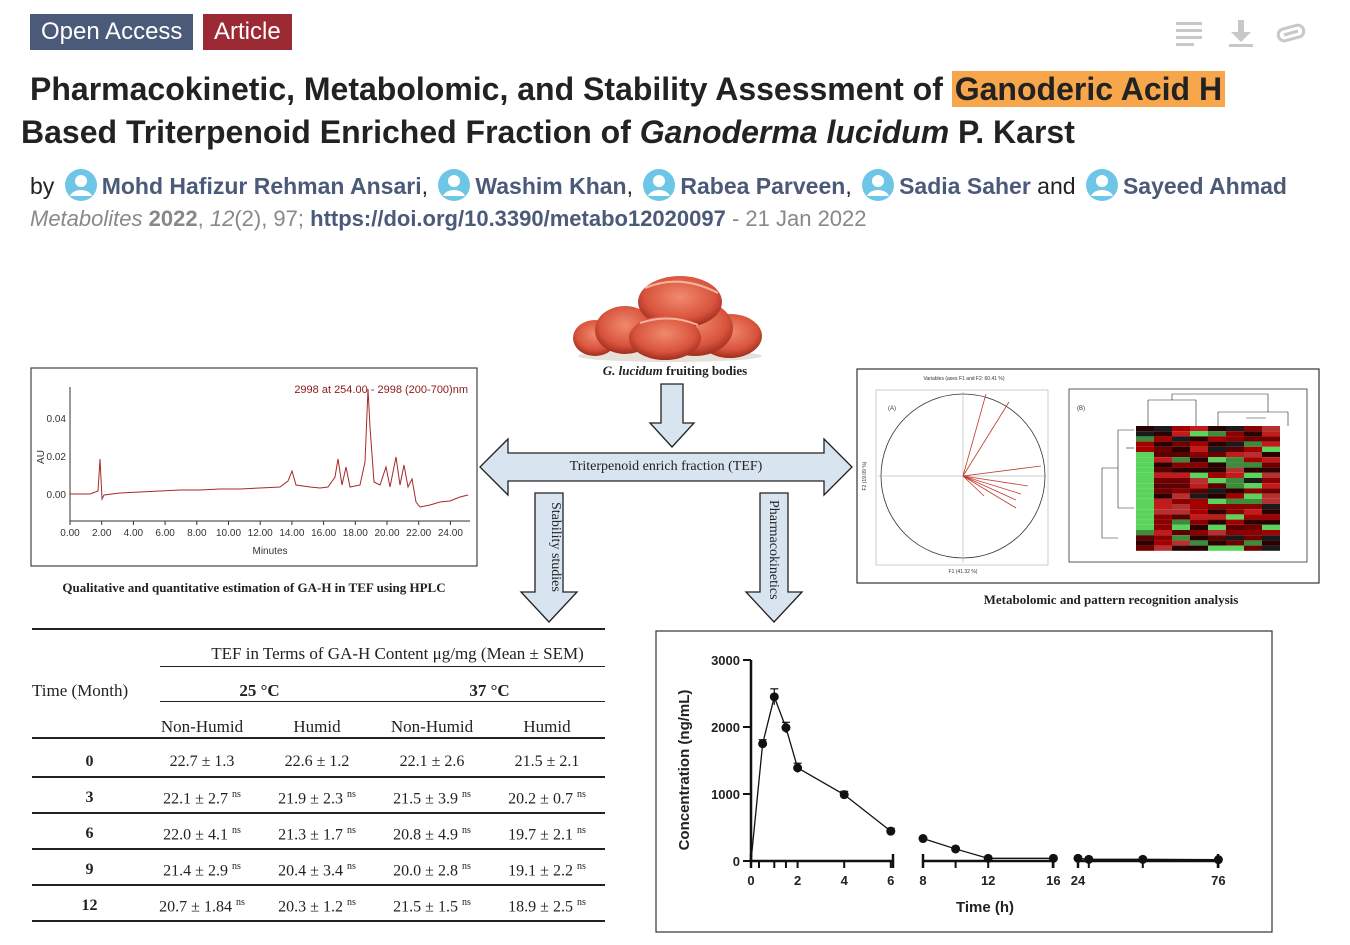  I want to click on hplc-xtick: 16.00, so click(323, 533).